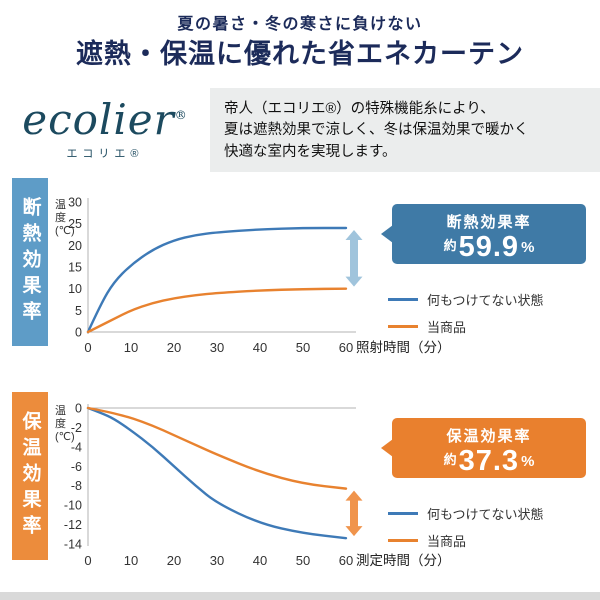 This screenshot has height=600, width=600. I want to click on brand-logo: ecolier® エコリエ®, so click(105, 130).